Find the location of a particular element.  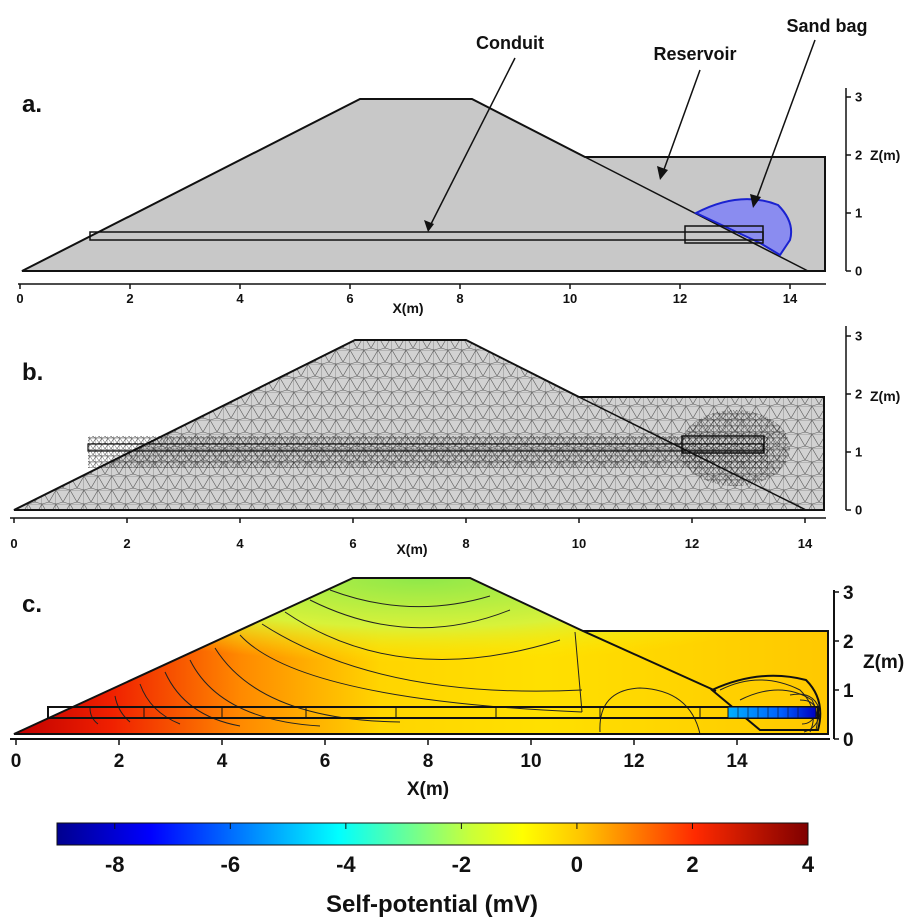

sand-bag-arrow-head is located at coordinates (755, 201).